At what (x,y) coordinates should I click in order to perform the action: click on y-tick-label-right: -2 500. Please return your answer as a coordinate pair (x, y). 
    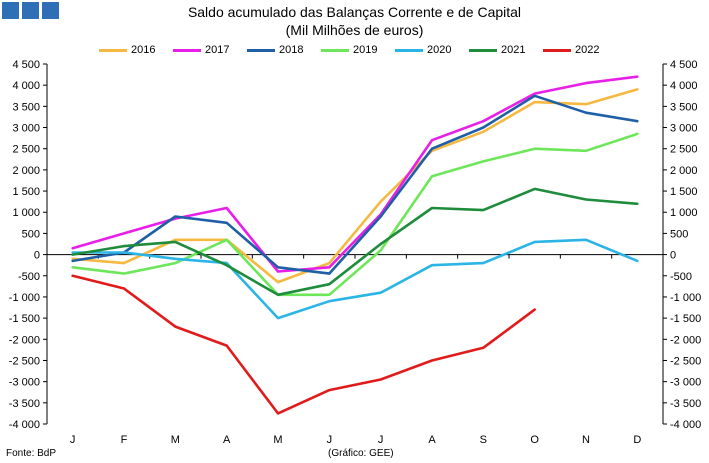
    Looking at the image, I should click on (685, 361).